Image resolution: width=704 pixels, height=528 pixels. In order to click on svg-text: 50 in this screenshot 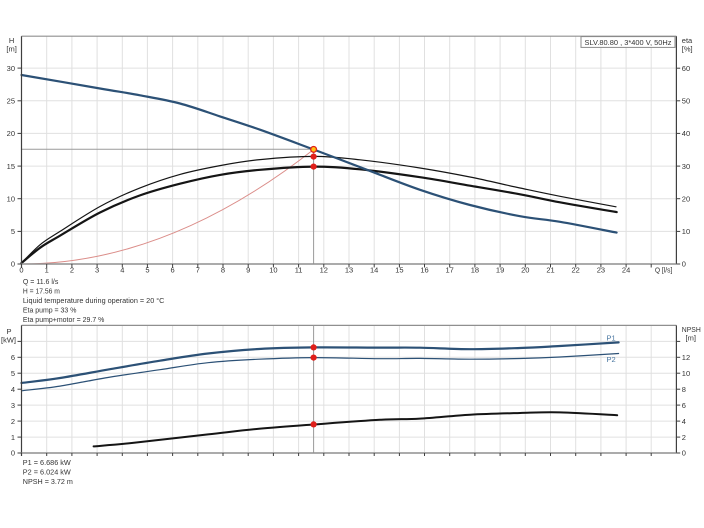, I will do `click(686, 101)`.